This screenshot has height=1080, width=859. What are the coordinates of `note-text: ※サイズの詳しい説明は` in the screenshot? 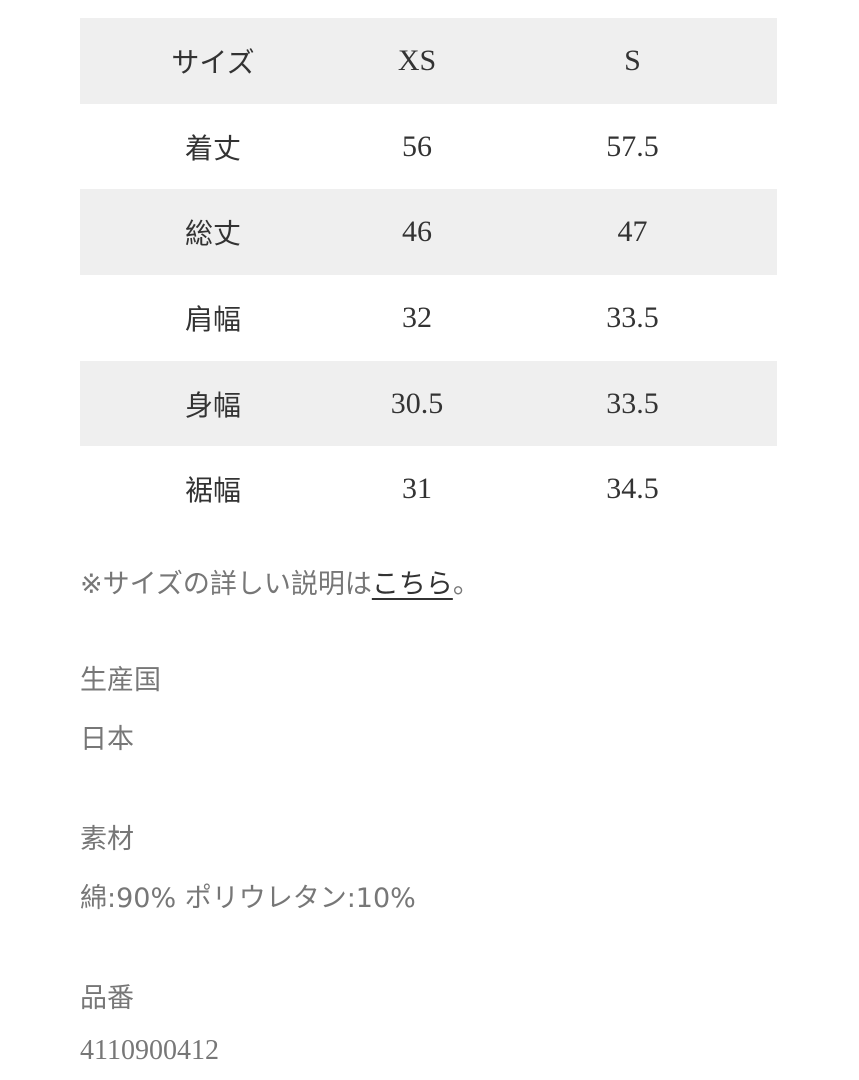 It's located at (226, 584).